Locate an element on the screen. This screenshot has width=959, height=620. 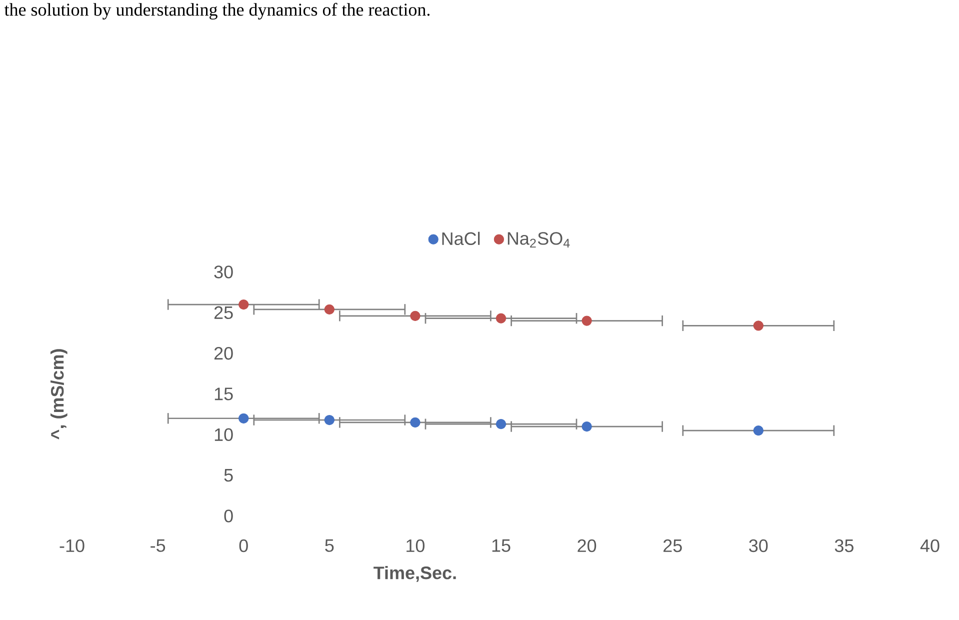
y-tick-label: 25 is located at coordinates (223, 313).